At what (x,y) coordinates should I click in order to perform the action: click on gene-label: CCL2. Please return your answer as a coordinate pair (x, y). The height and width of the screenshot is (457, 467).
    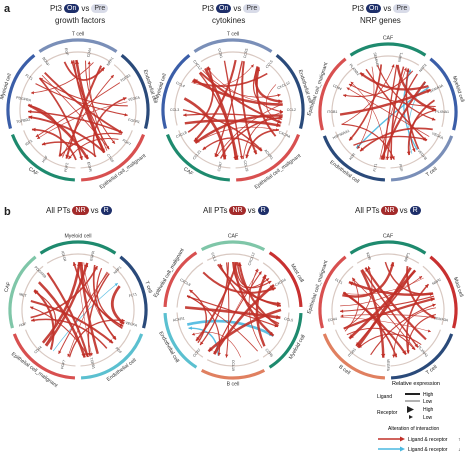
    Looking at the image, I should click on (291, 110).